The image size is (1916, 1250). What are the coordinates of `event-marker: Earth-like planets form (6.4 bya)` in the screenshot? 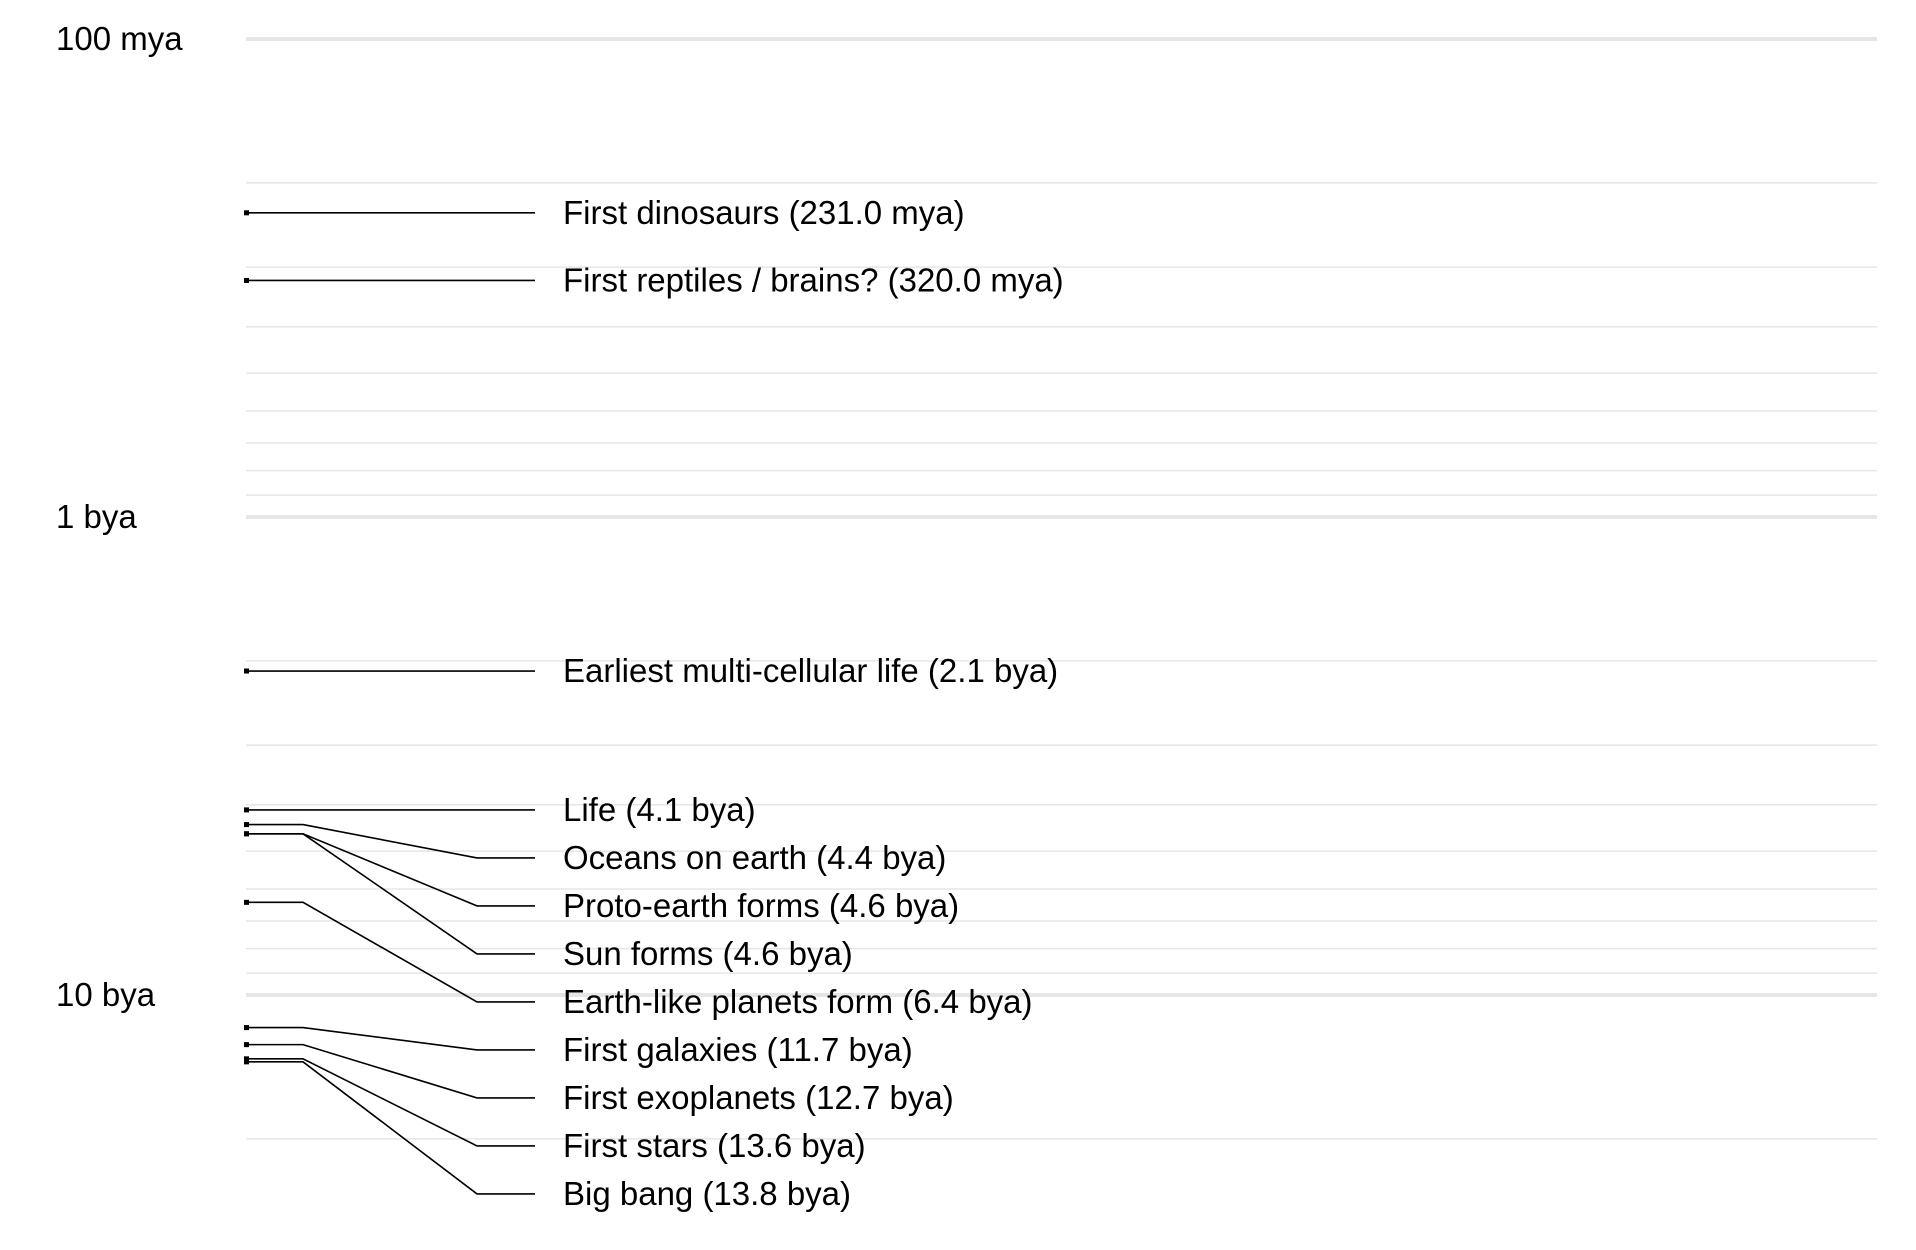 It's located at (638, 959).